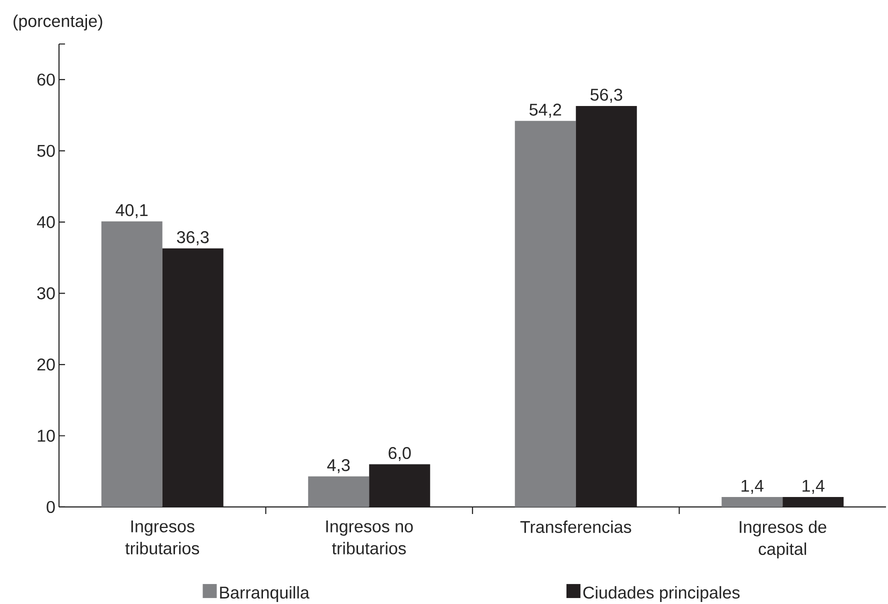  I want to click on y-tick-label: 0, so click(50, 507).